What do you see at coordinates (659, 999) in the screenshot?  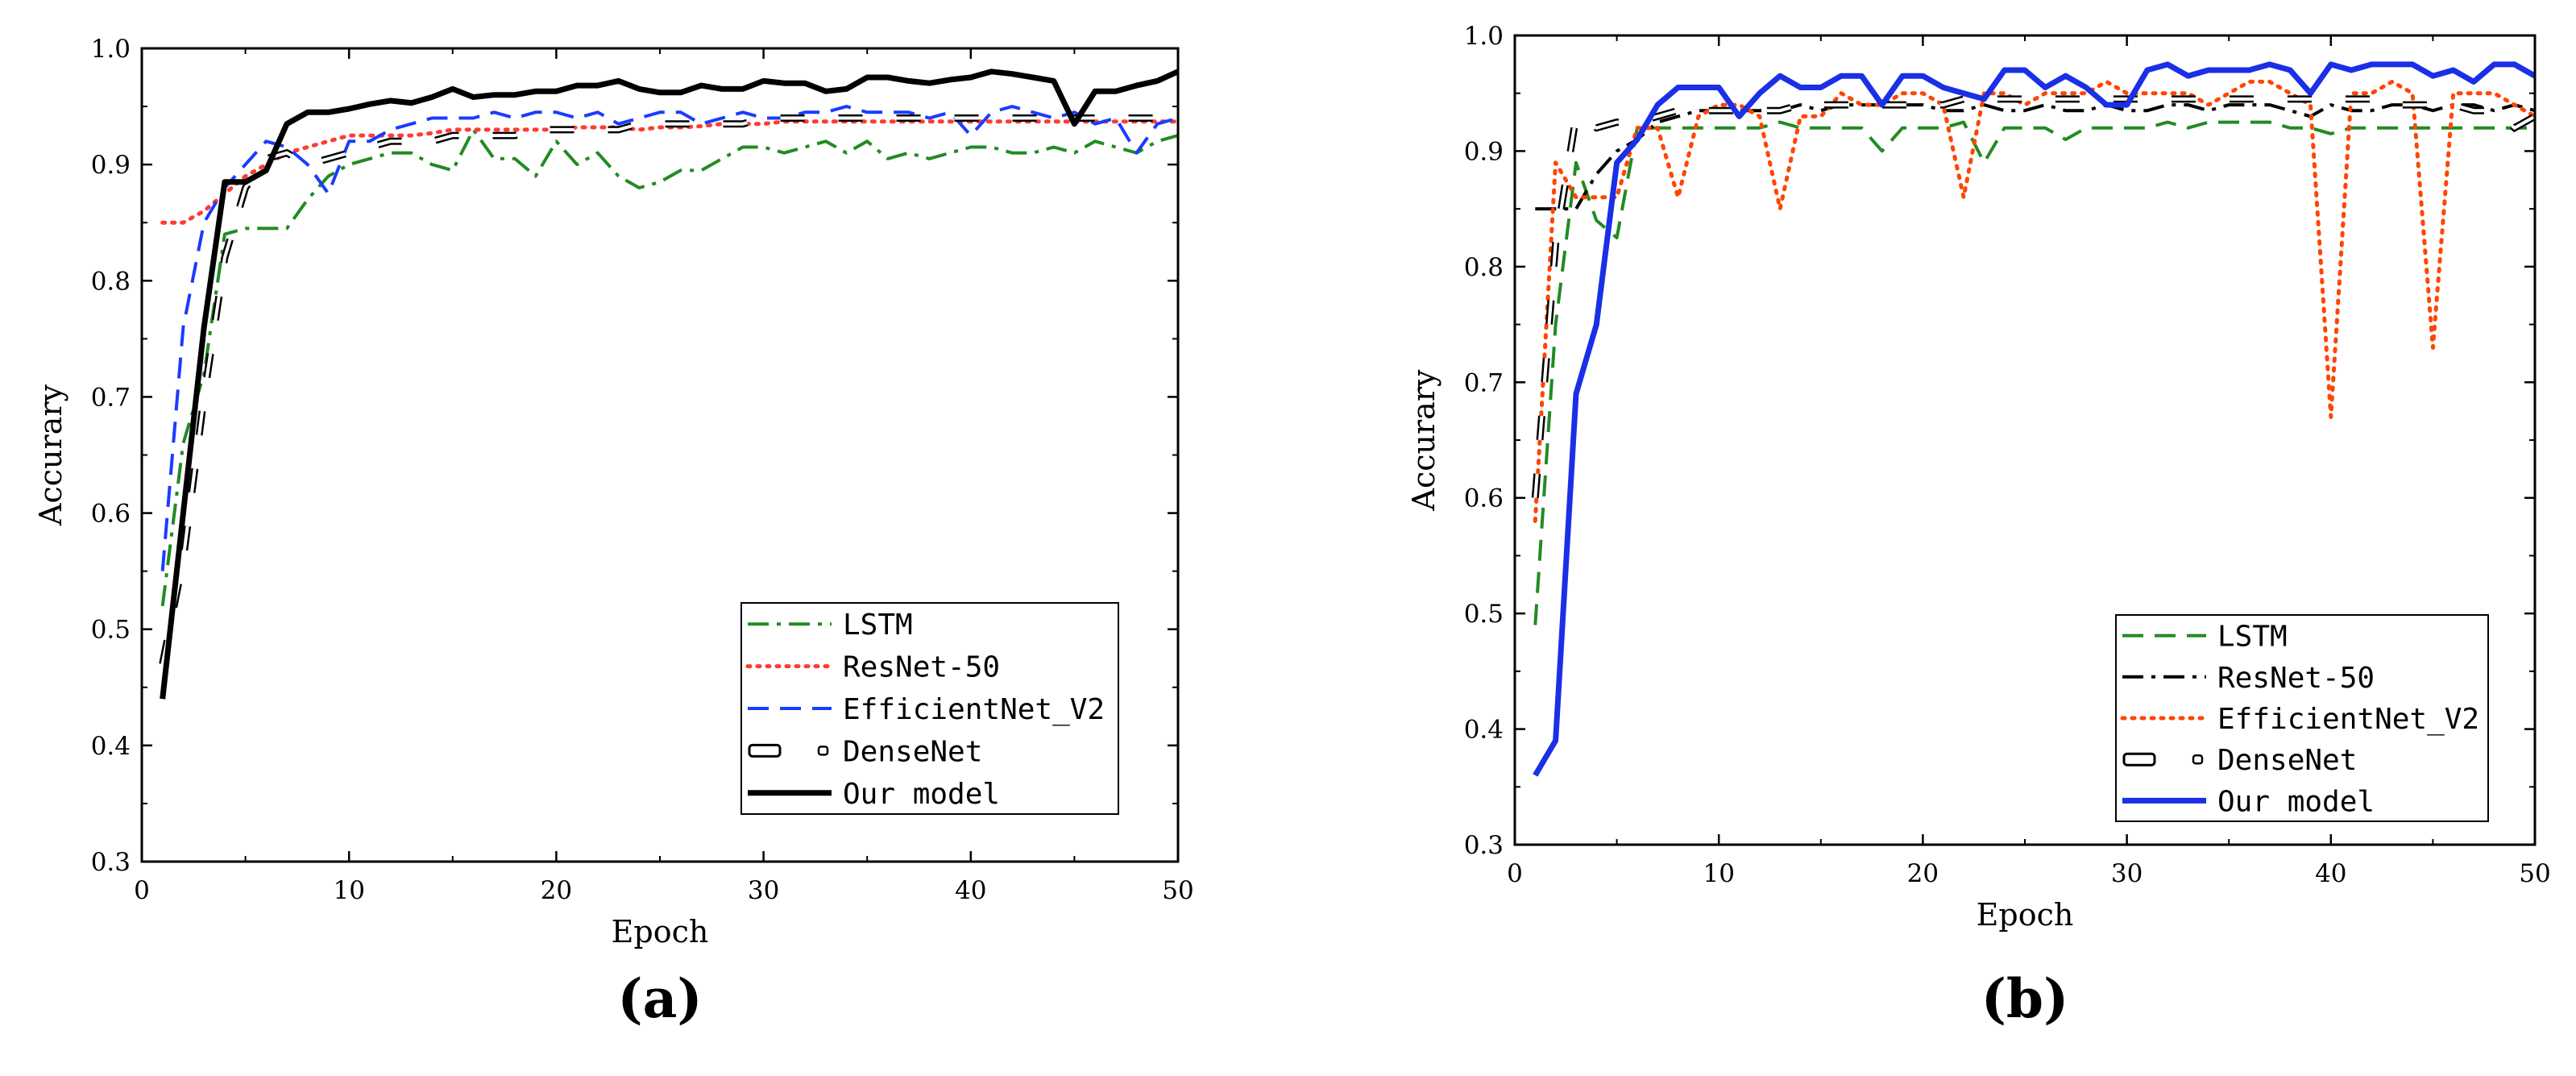 I see `panel-label: (a)` at bounding box center [659, 999].